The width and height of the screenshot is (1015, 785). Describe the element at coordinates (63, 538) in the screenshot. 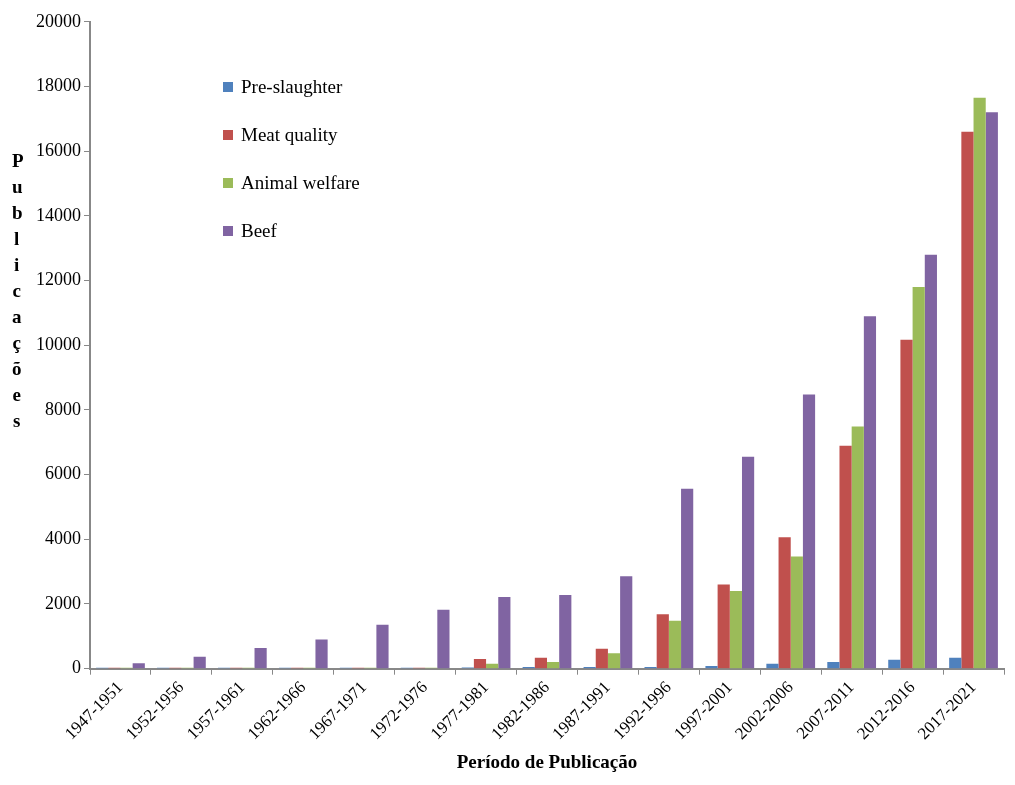

I see `y-tick-label: 4000` at that location.